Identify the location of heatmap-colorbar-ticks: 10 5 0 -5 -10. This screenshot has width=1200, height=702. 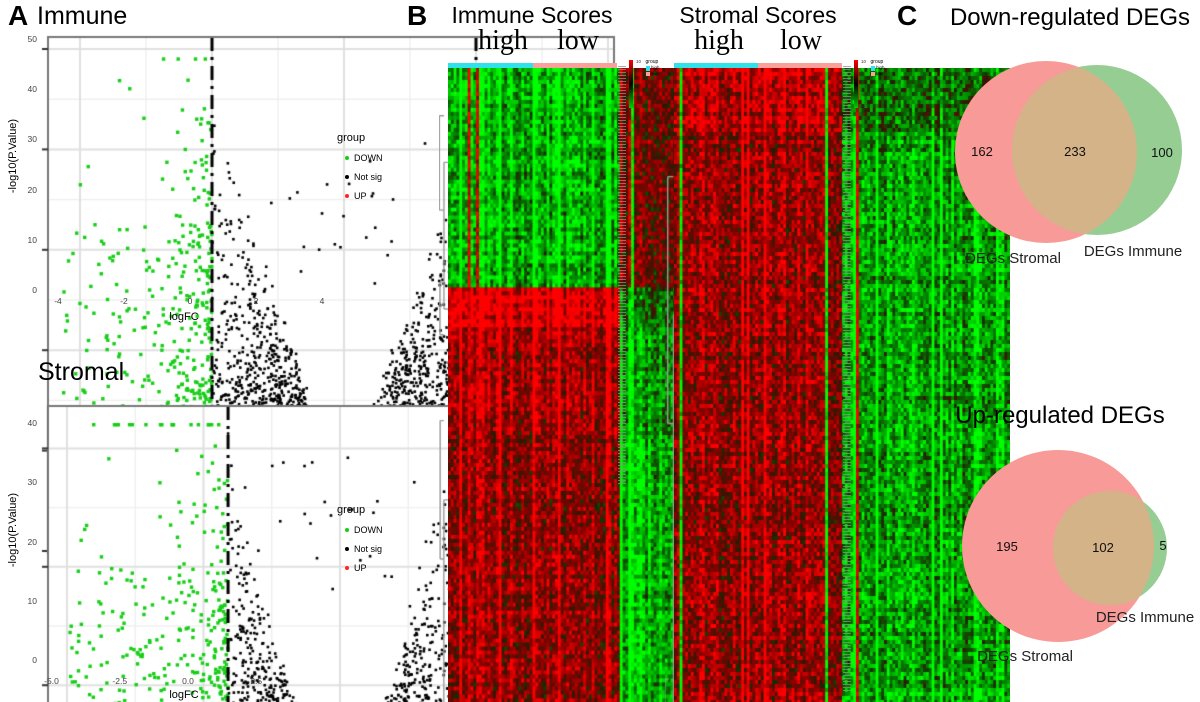
(639, 83).